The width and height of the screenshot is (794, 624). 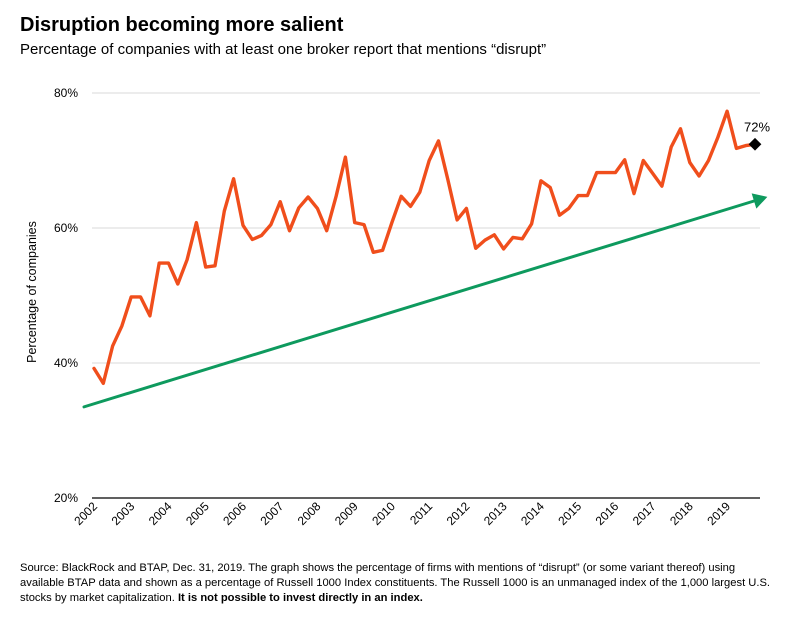 What do you see at coordinates (234, 513) in the screenshot?
I see `x-tick-label: 2006` at bounding box center [234, 513].